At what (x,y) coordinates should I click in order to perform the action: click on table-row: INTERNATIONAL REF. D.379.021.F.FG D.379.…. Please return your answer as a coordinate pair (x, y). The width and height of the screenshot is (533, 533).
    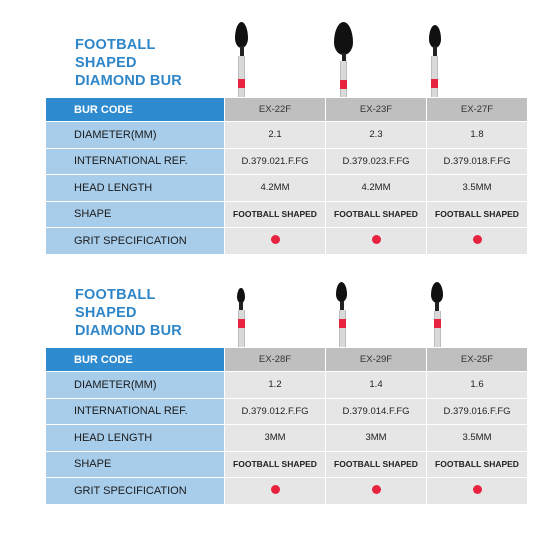
    Looking at the image, I should click on (286, 161).